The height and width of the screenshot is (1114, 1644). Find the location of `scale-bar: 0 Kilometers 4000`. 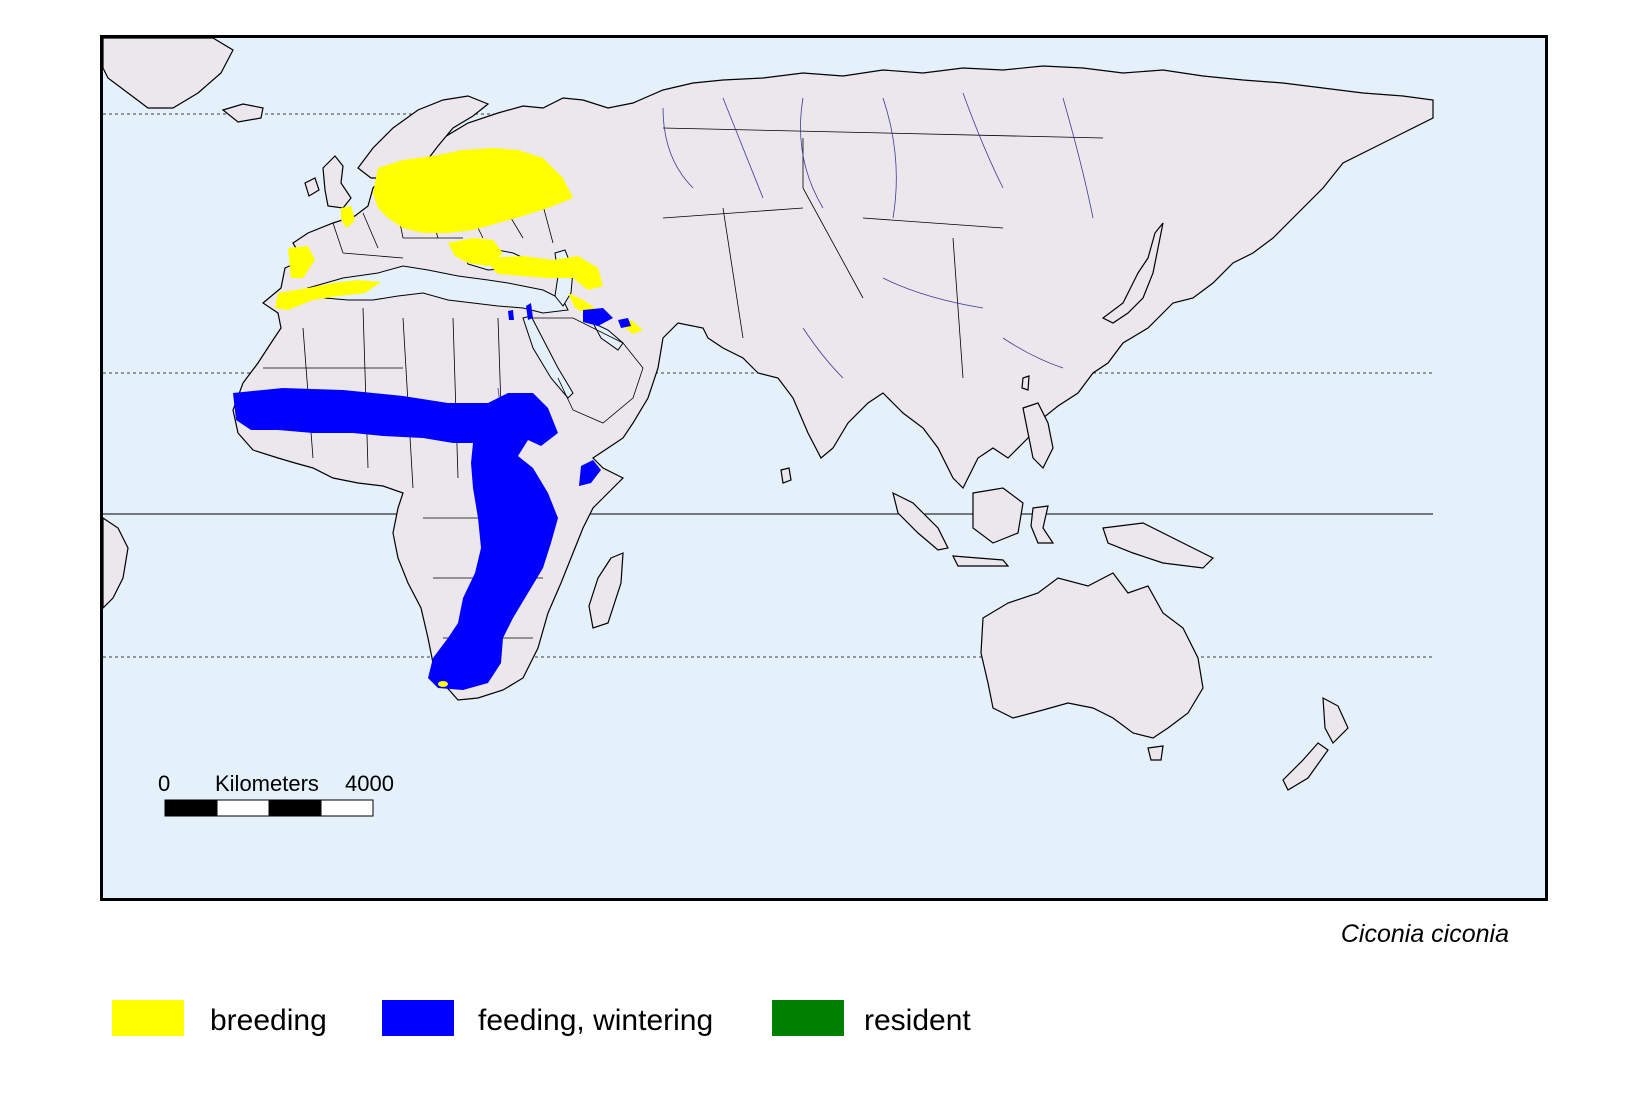

scale-bar: 0 Kilometers 4000 is located at coordinates (276, 794).